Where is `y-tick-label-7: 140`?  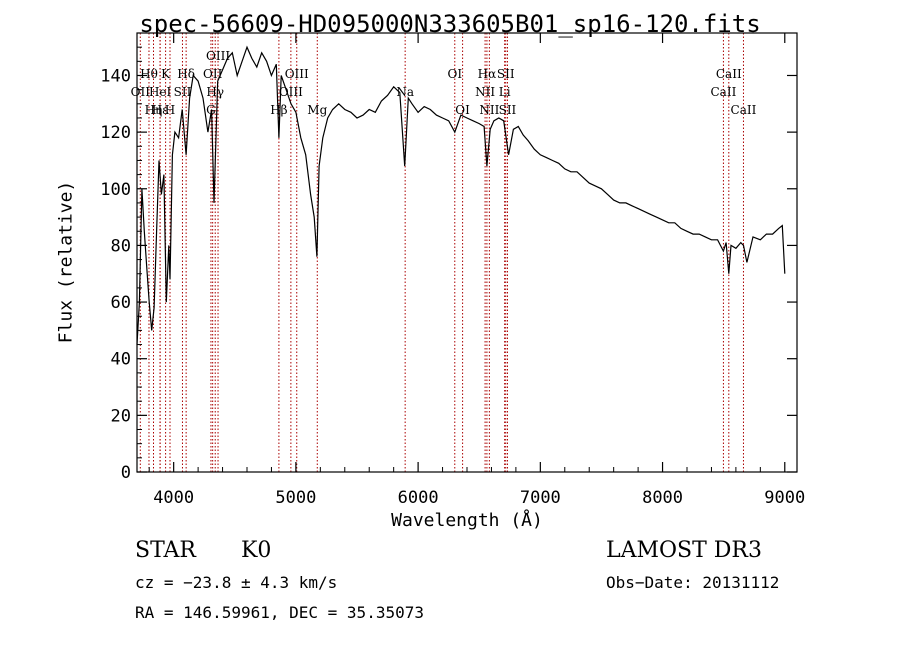 y-tick-label-7: 140 is located at coordinates (115, 76).